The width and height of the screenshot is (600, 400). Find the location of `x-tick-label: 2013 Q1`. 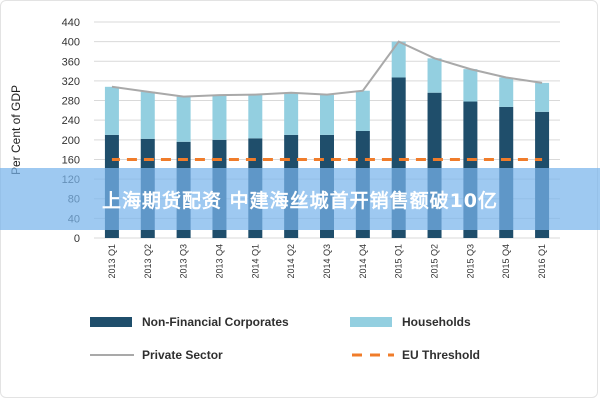

x-tick-label: 2013 Q1 is located at coordinates (112, 261).